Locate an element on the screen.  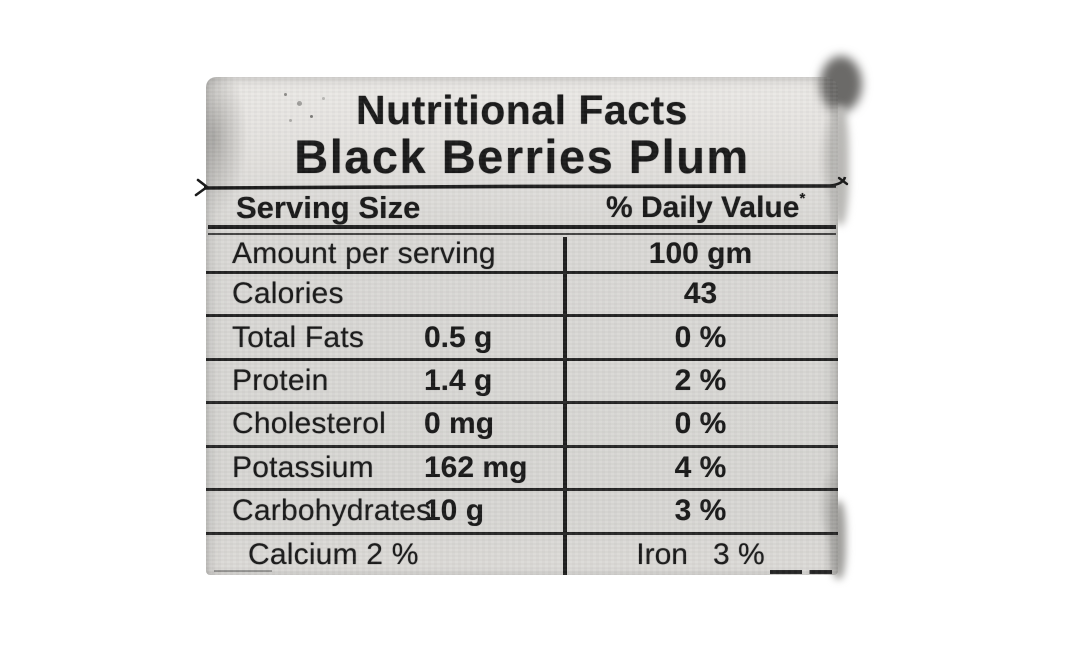
label-title-block: Nutritional Facts Black Berries Plum is located at coordinates (522, 128).